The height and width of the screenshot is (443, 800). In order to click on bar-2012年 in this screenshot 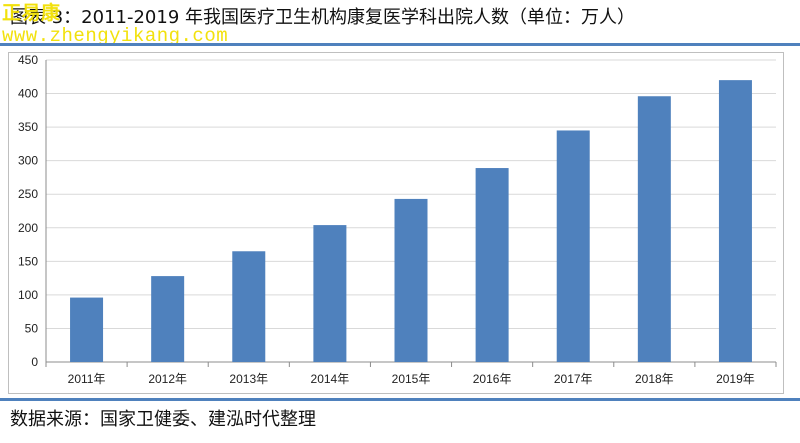, I will do `click(168, 319)`.